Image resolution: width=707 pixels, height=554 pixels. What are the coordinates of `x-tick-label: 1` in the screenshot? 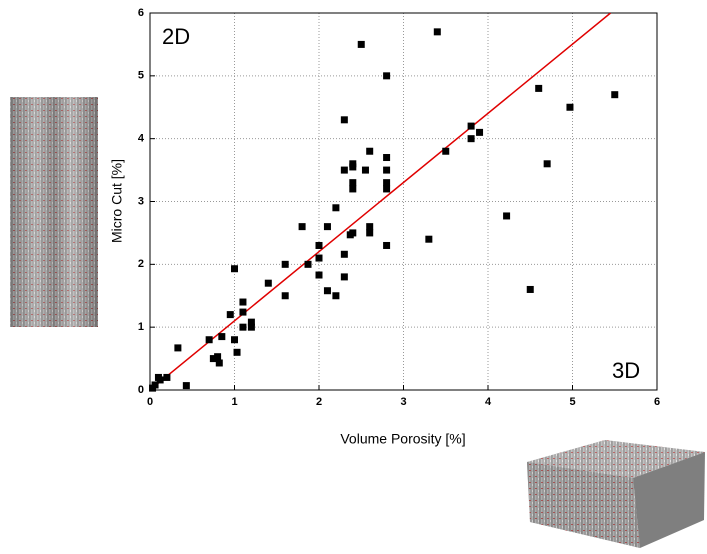 It's located at (234, 402).